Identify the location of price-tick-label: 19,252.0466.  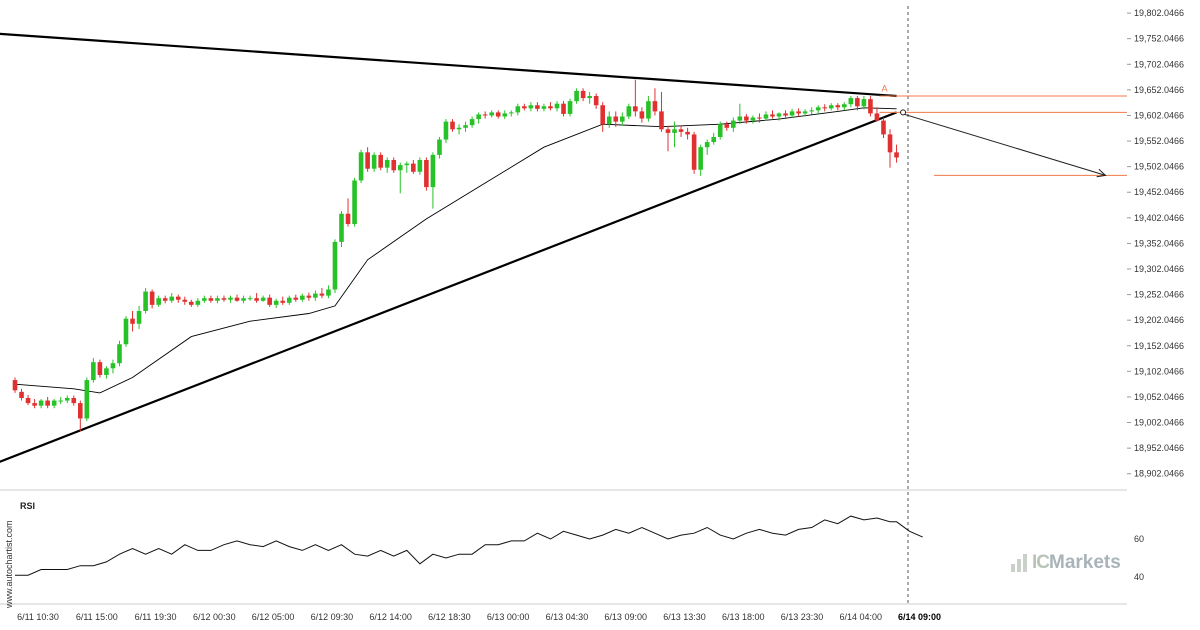
(1159, 295).